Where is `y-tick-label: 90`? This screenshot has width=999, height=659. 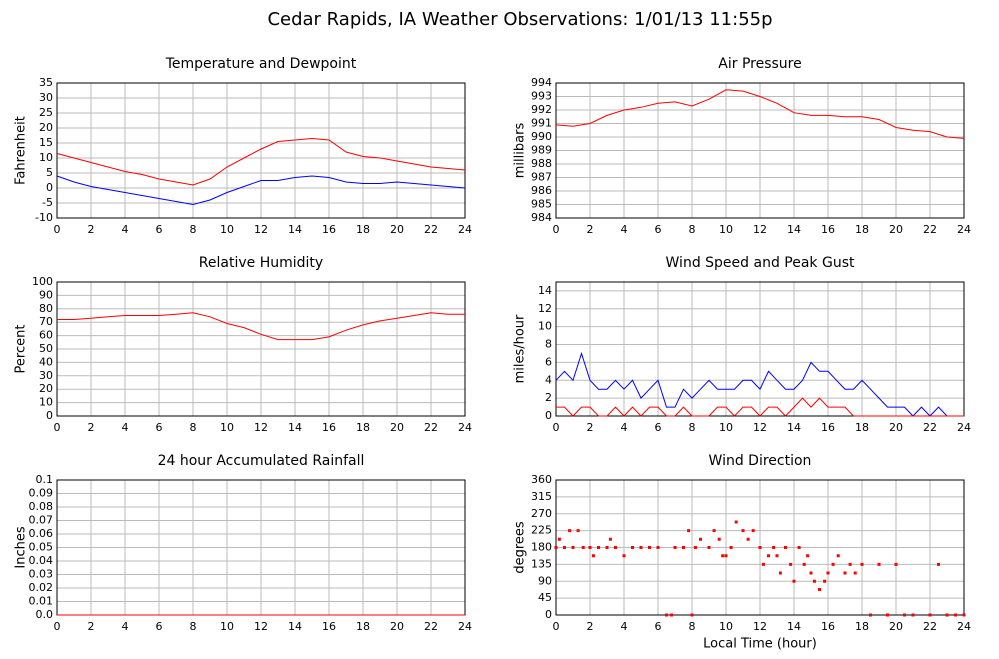 y-tick-label: 90 is located at coordinates (46, 294).